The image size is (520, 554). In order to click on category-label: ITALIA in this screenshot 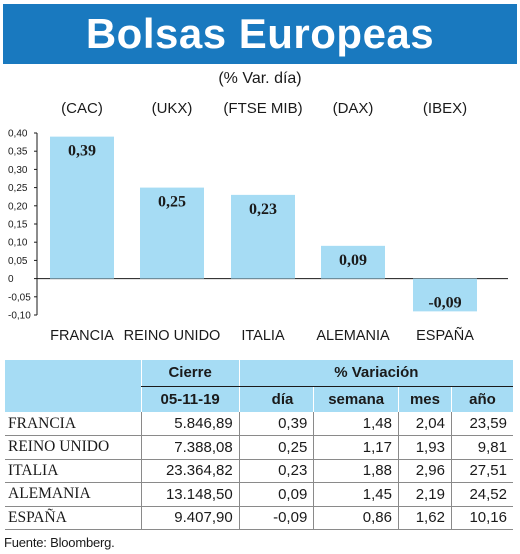, I will do `click(263, 336)`.